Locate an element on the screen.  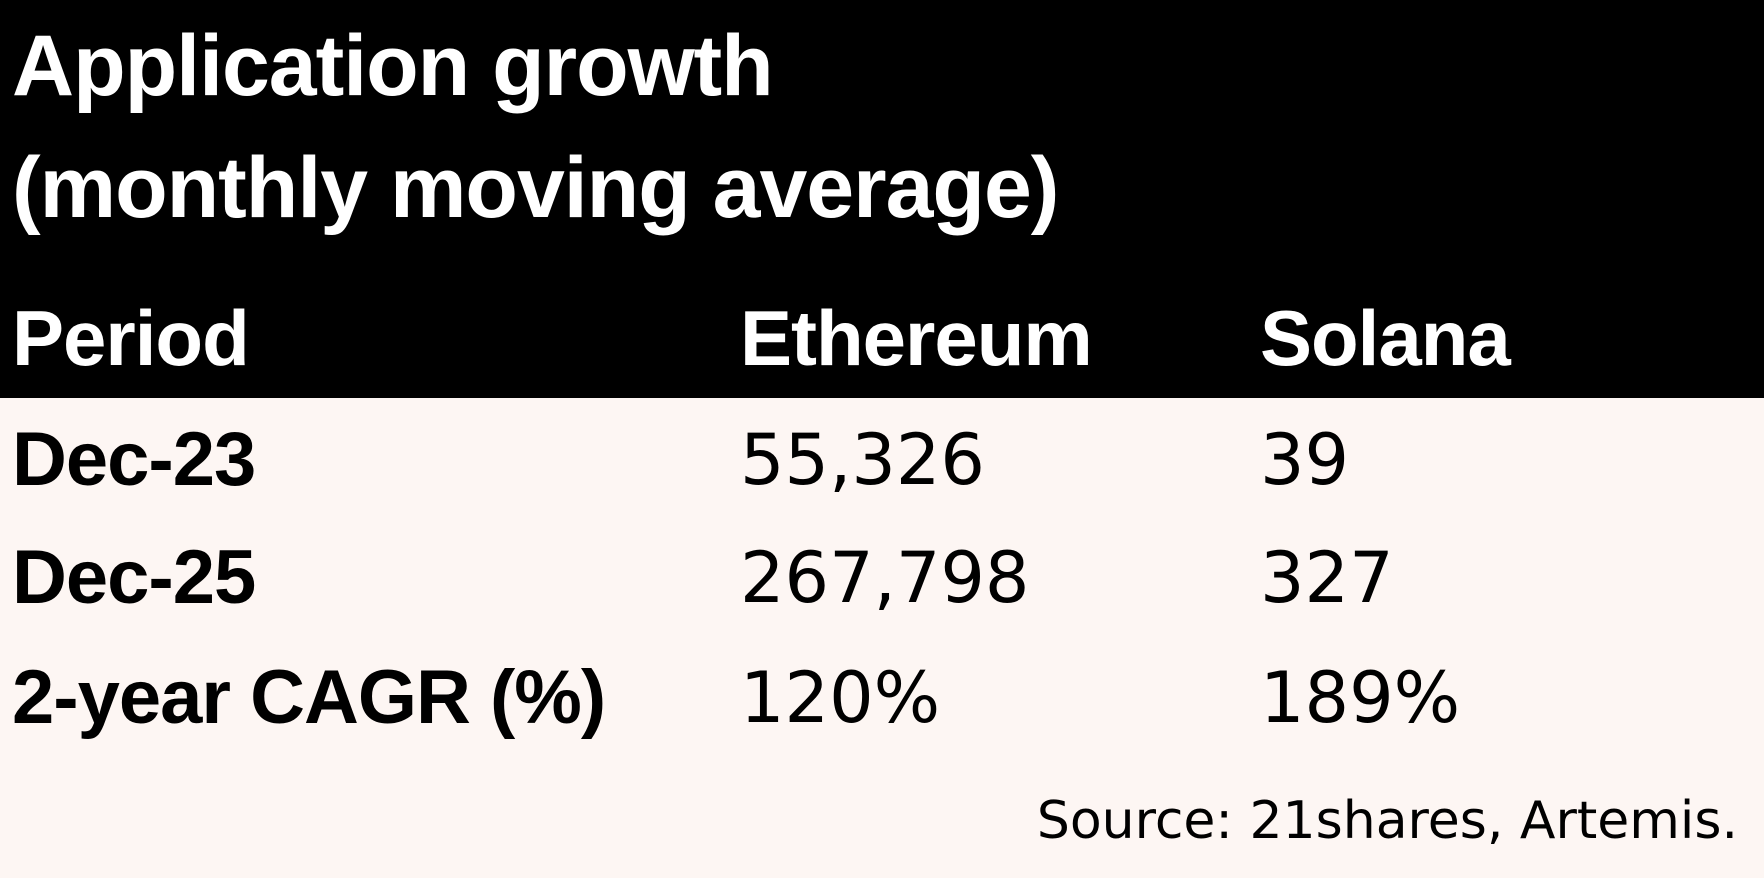
chart-title-line-1: Application growth is located at coordinates (393, 66).